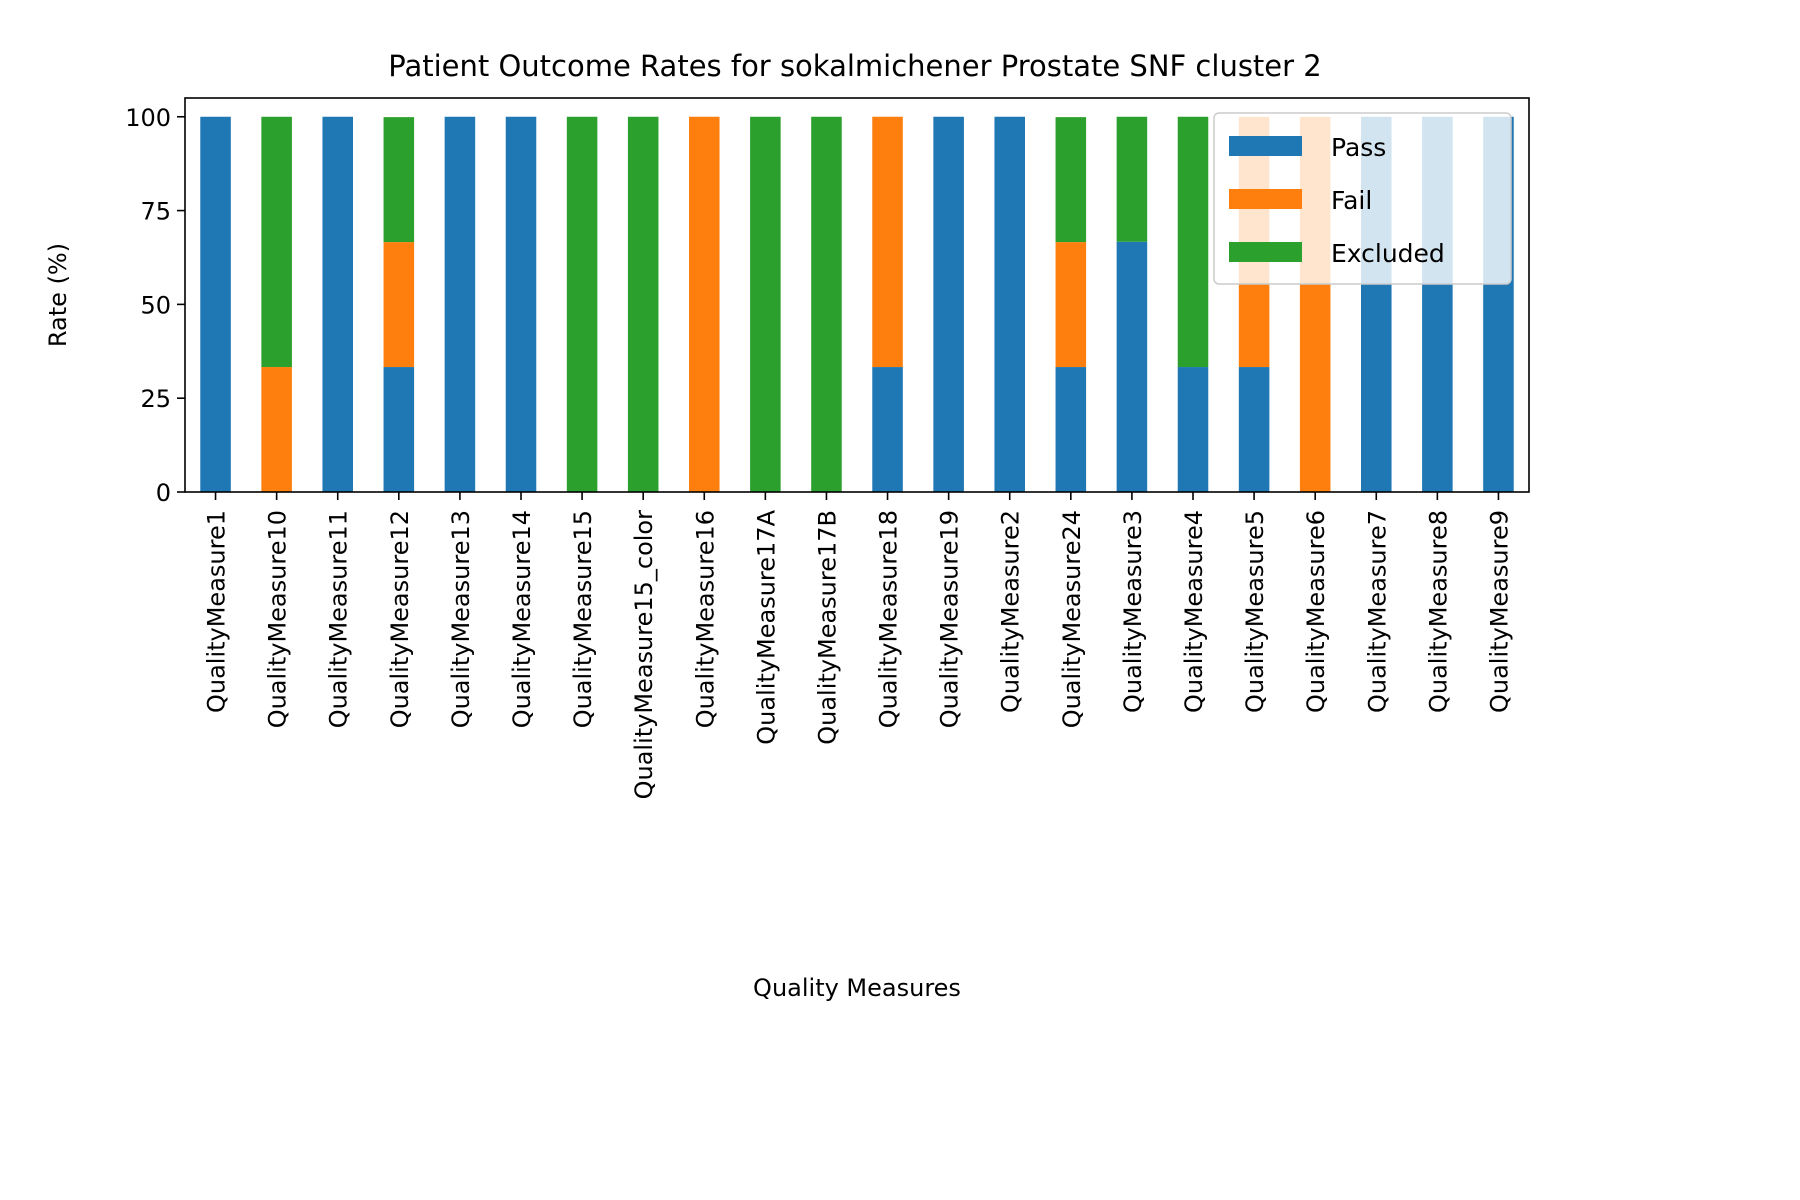 The height and width of the screenshot is (1200, 1800). I want to click on bar-pass-qualitymeasure11, so click(337, 304).